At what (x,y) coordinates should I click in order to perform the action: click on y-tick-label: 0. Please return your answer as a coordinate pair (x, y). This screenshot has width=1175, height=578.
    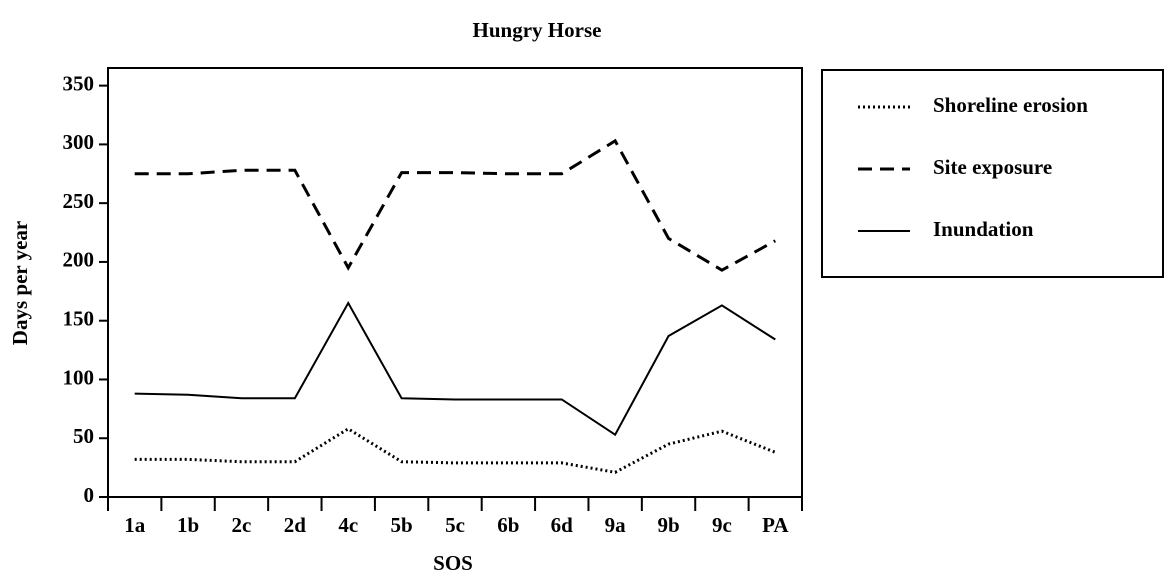
    Looking at the image, I should click on (89, 495).